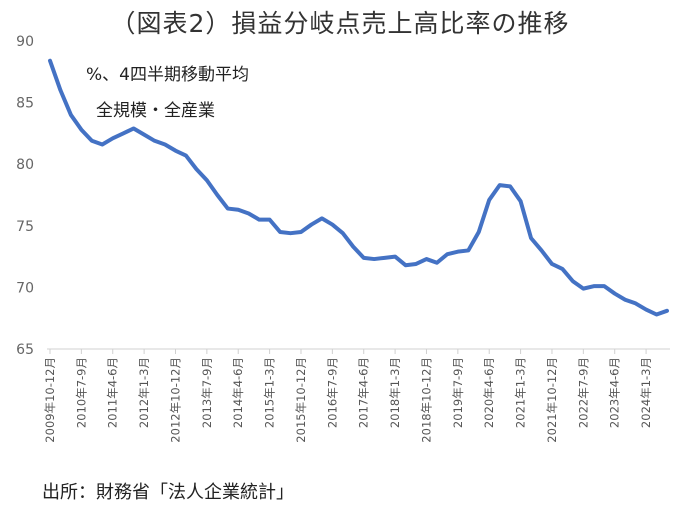 This screenshot has width=680, height=507. Describe the element at coordinates (207, 392) in the screenshot. I see `x-tick-label: 2013年7-9月` at that location.